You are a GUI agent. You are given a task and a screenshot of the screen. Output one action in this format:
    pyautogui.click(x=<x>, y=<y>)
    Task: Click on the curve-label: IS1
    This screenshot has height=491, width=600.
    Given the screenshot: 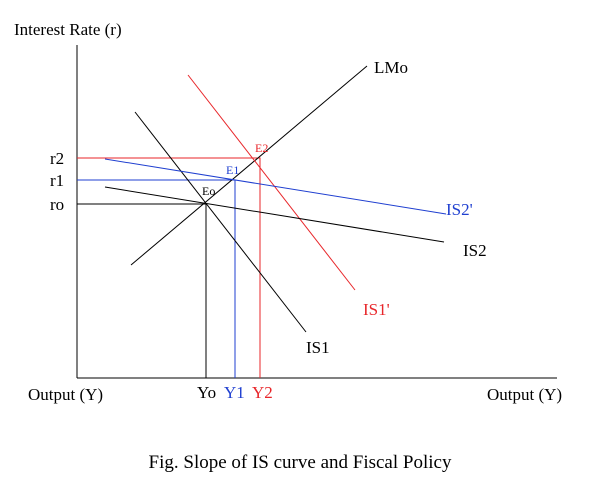 What is the action you would take?
    pyautogui.click(x=318, y=347)
    